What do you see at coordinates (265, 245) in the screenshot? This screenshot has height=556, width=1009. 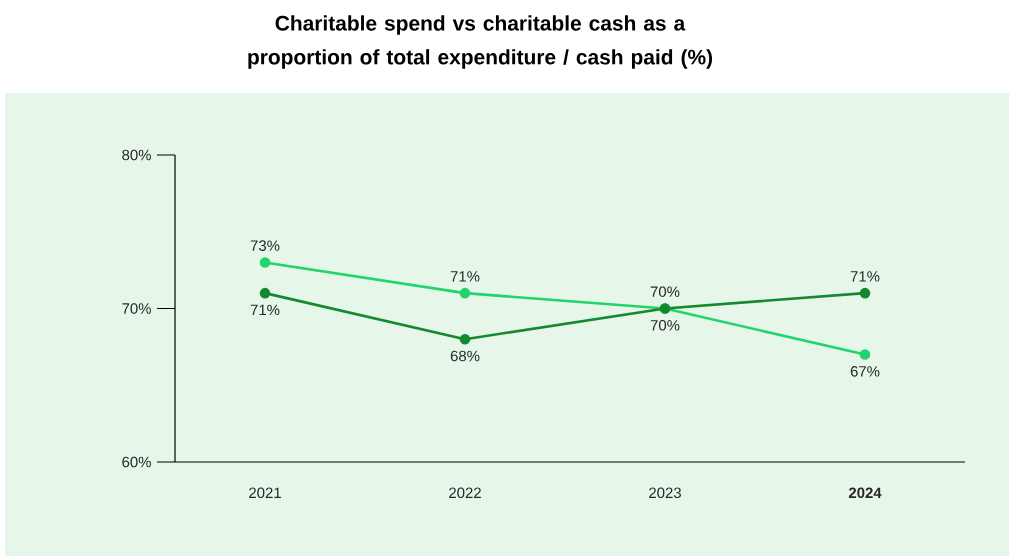 I see `data-label: 73%` at bounding box center [265, 245].